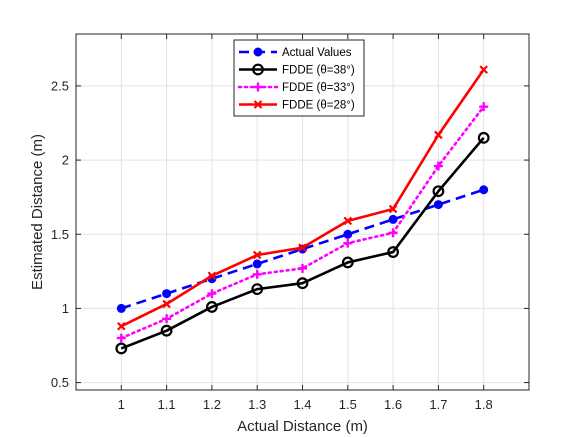 The image size is (584, 438). Describe the element at coordinates (438, 404) in the screenshot. I see `x-tick-label: 1.7` at that location.